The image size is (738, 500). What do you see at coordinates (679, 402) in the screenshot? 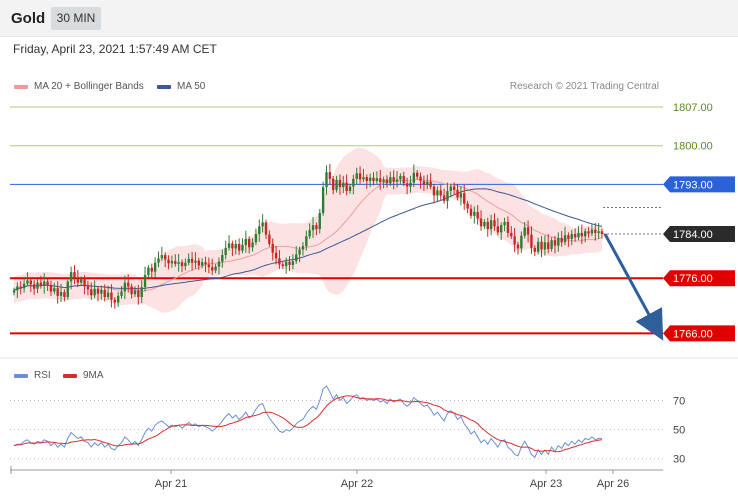
I see `rsi-tick-70: 70` at bounding box center [679, 402].